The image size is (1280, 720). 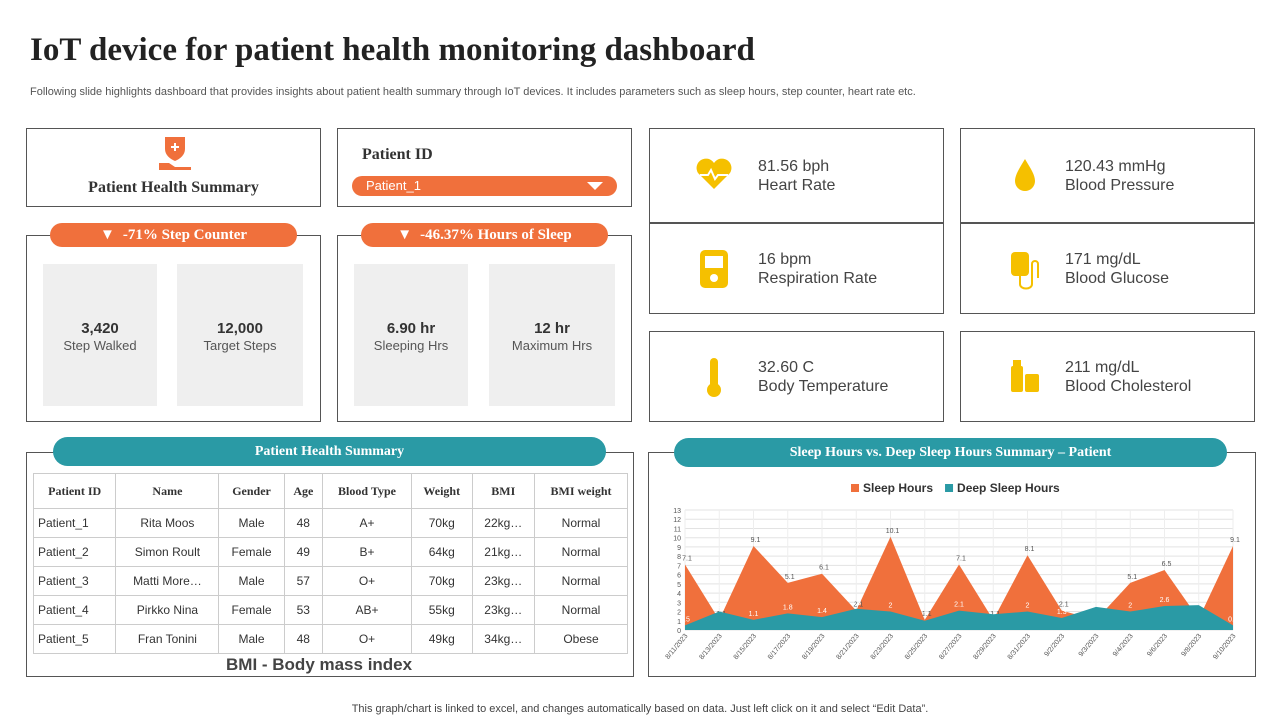 What do you see at coordinates (847, 647) in the screenshot?
I see `x-tick-label: 8/21/2023` at bounding box center [847, 647].